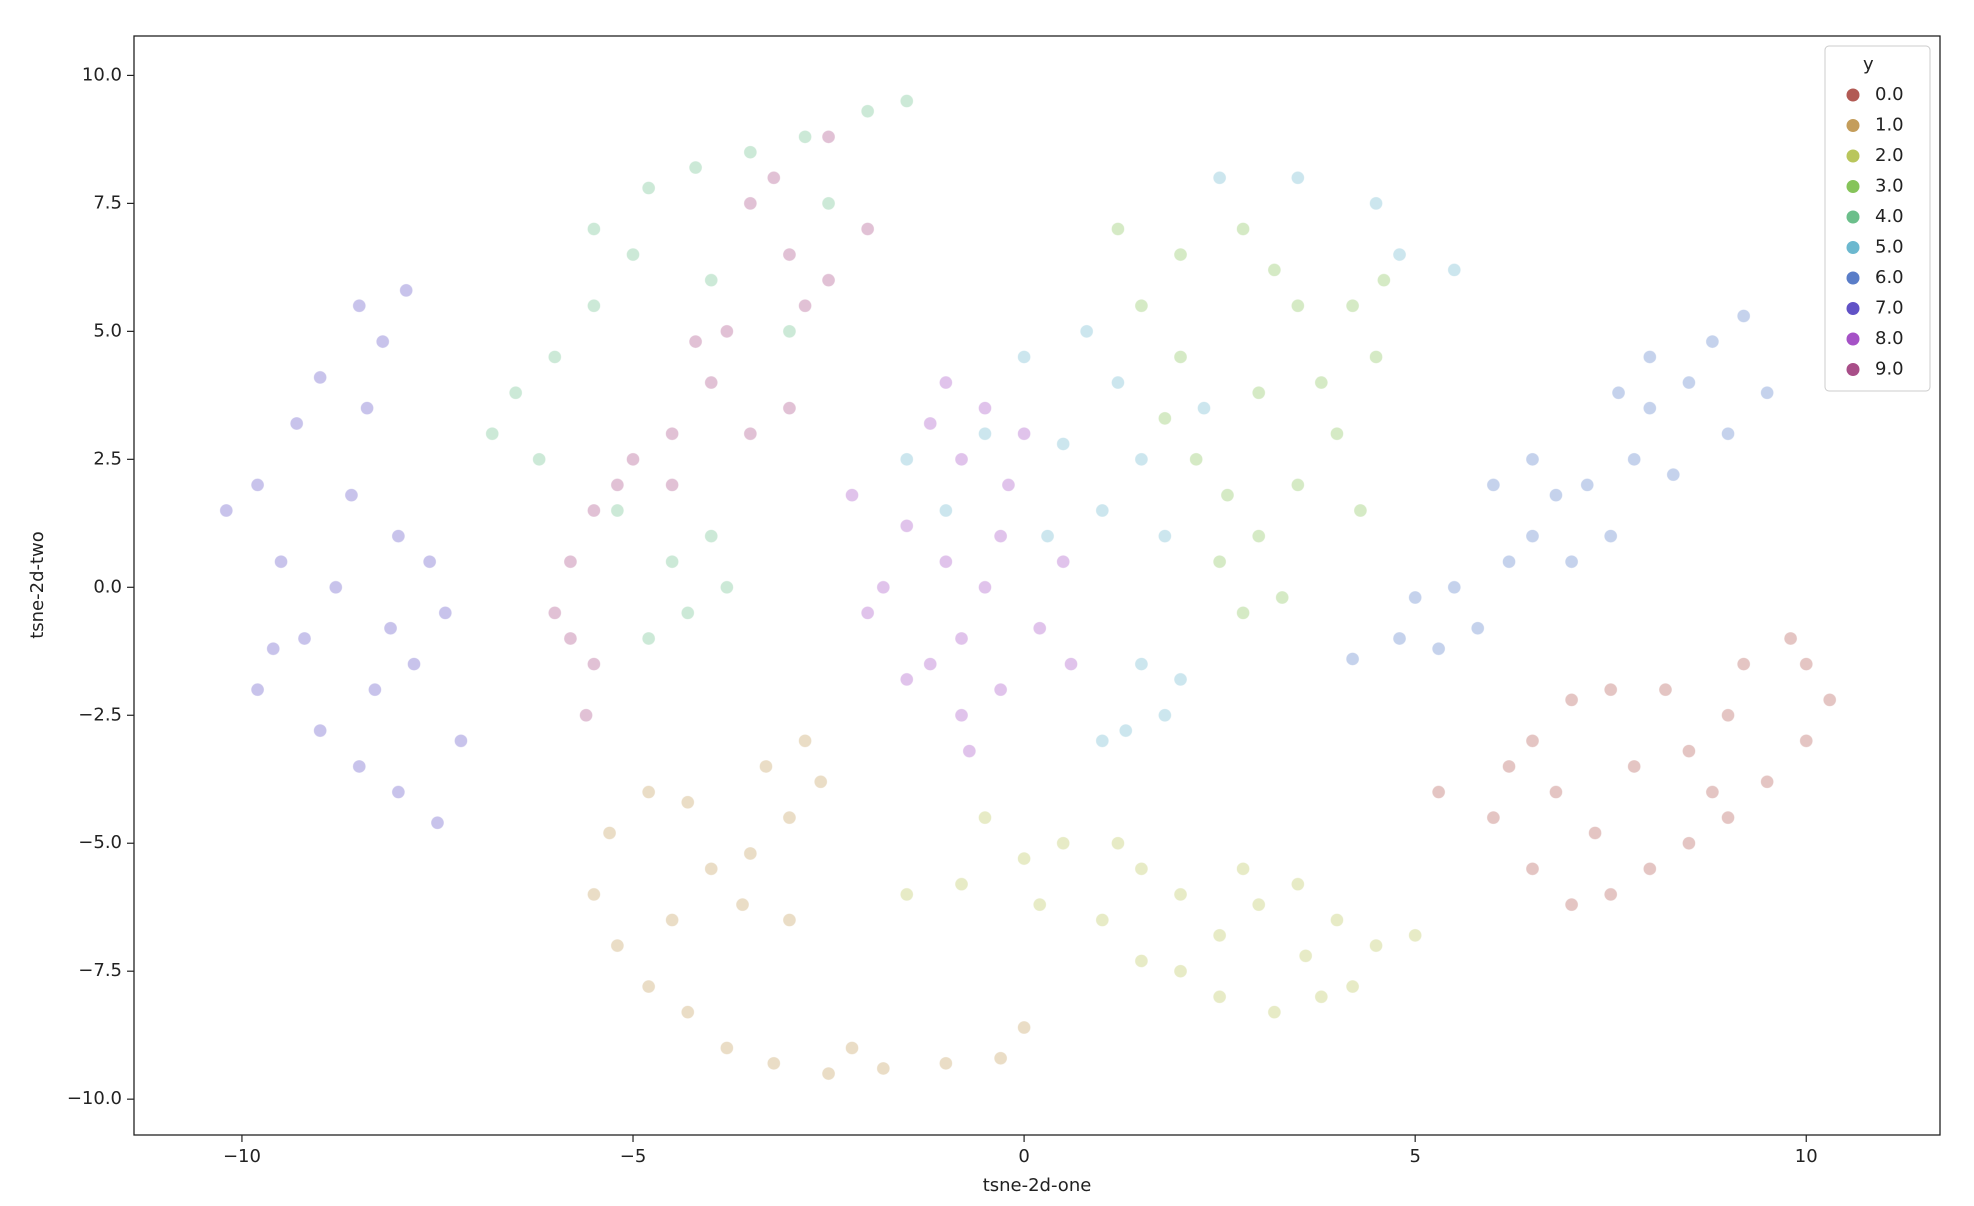 Image resolution: width=1974 pixels, height=1206 pixels. Describe the element at coordinates (1889, 216) in the screenshot. I see `legend-label: 4.0` at that location.